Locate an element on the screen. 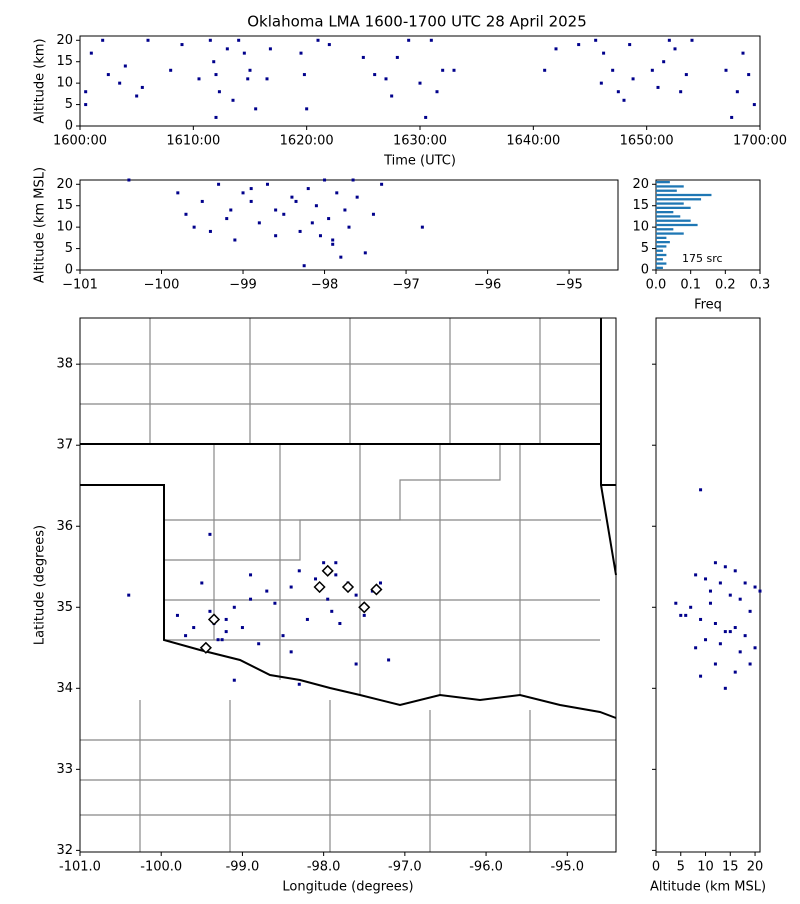 This screenshot has height=904, width=800. y-axis-label: Latitude (degrees) is located at coordinates (40, 585).